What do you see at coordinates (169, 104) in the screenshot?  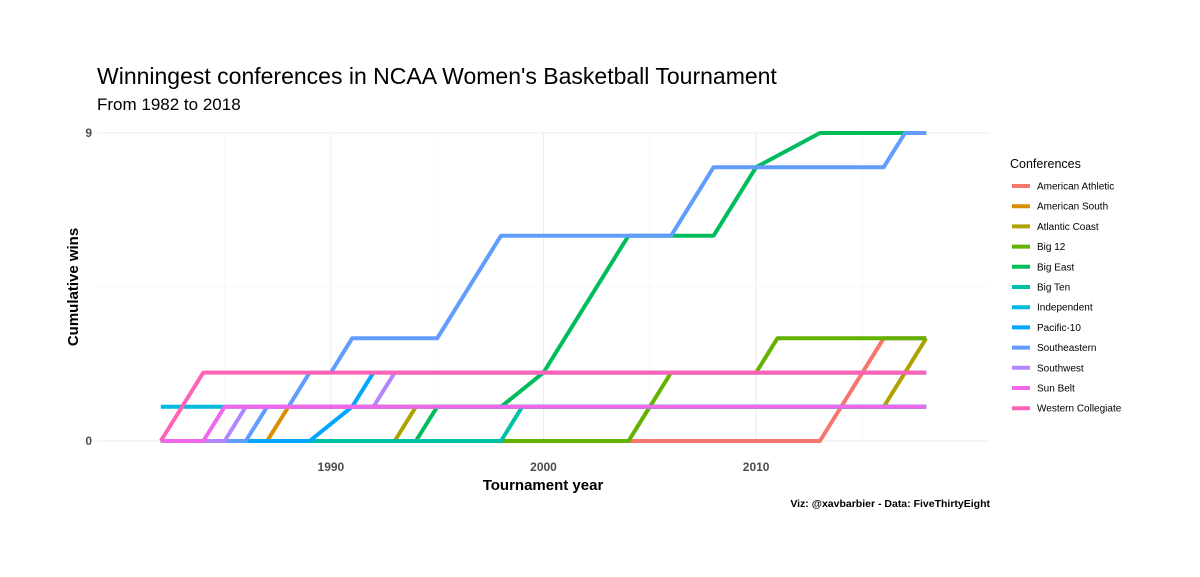 I see `chart-subtitle: From 1982 to 2018` at bounding box center [169, 104].